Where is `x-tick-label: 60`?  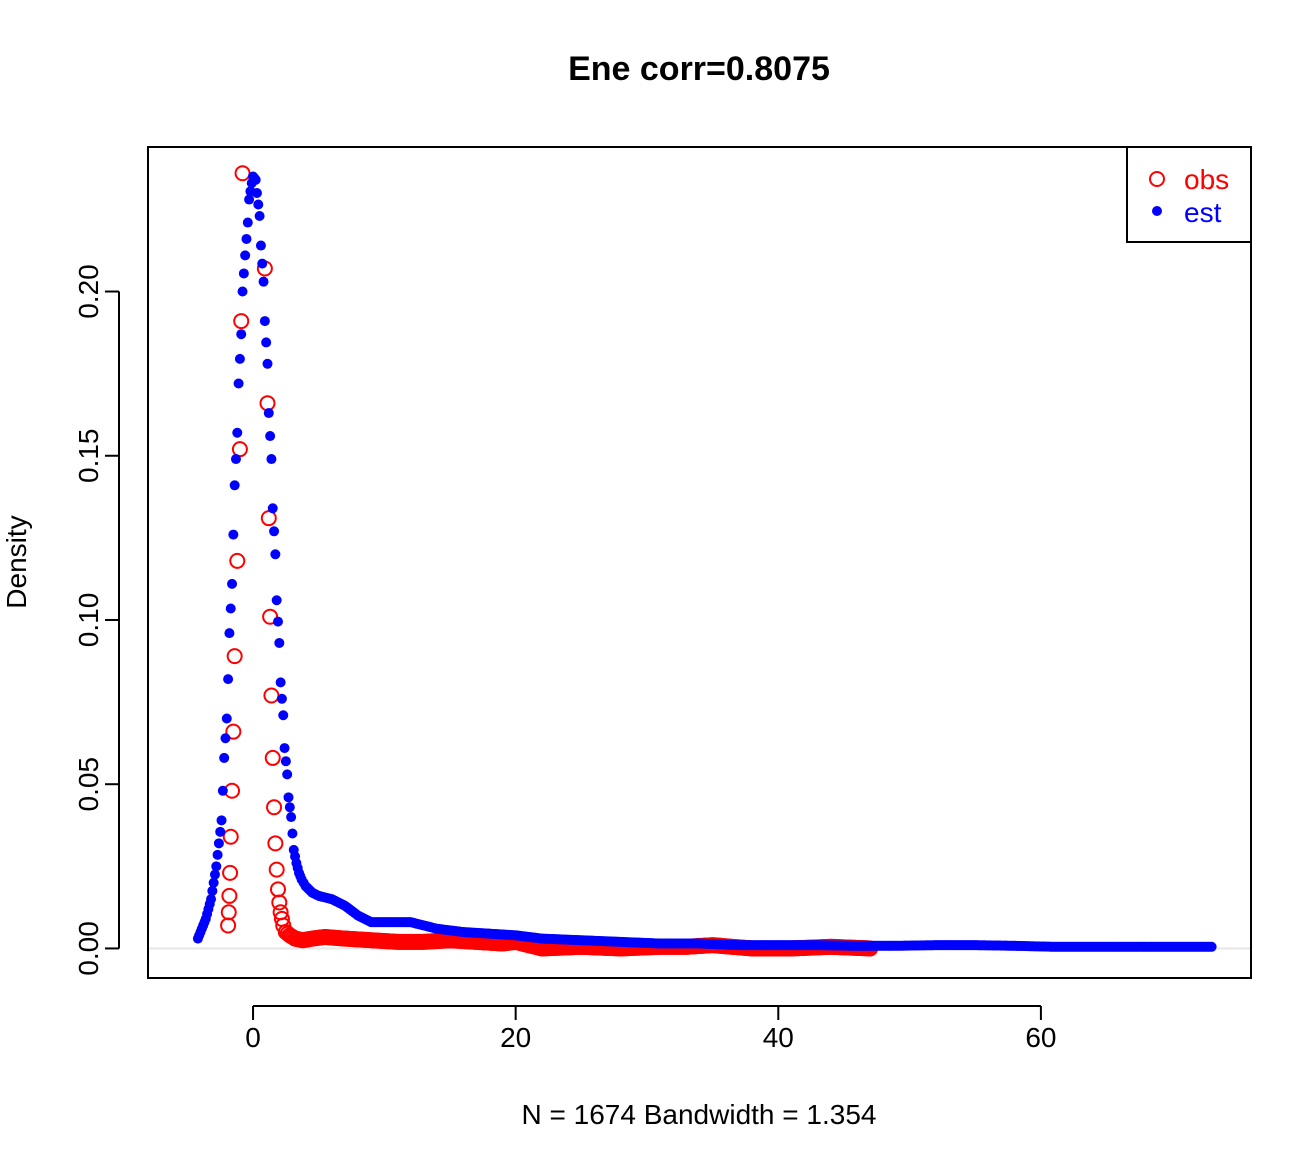
x-tick-label: 60 is located at coordinates (1040, 1037).